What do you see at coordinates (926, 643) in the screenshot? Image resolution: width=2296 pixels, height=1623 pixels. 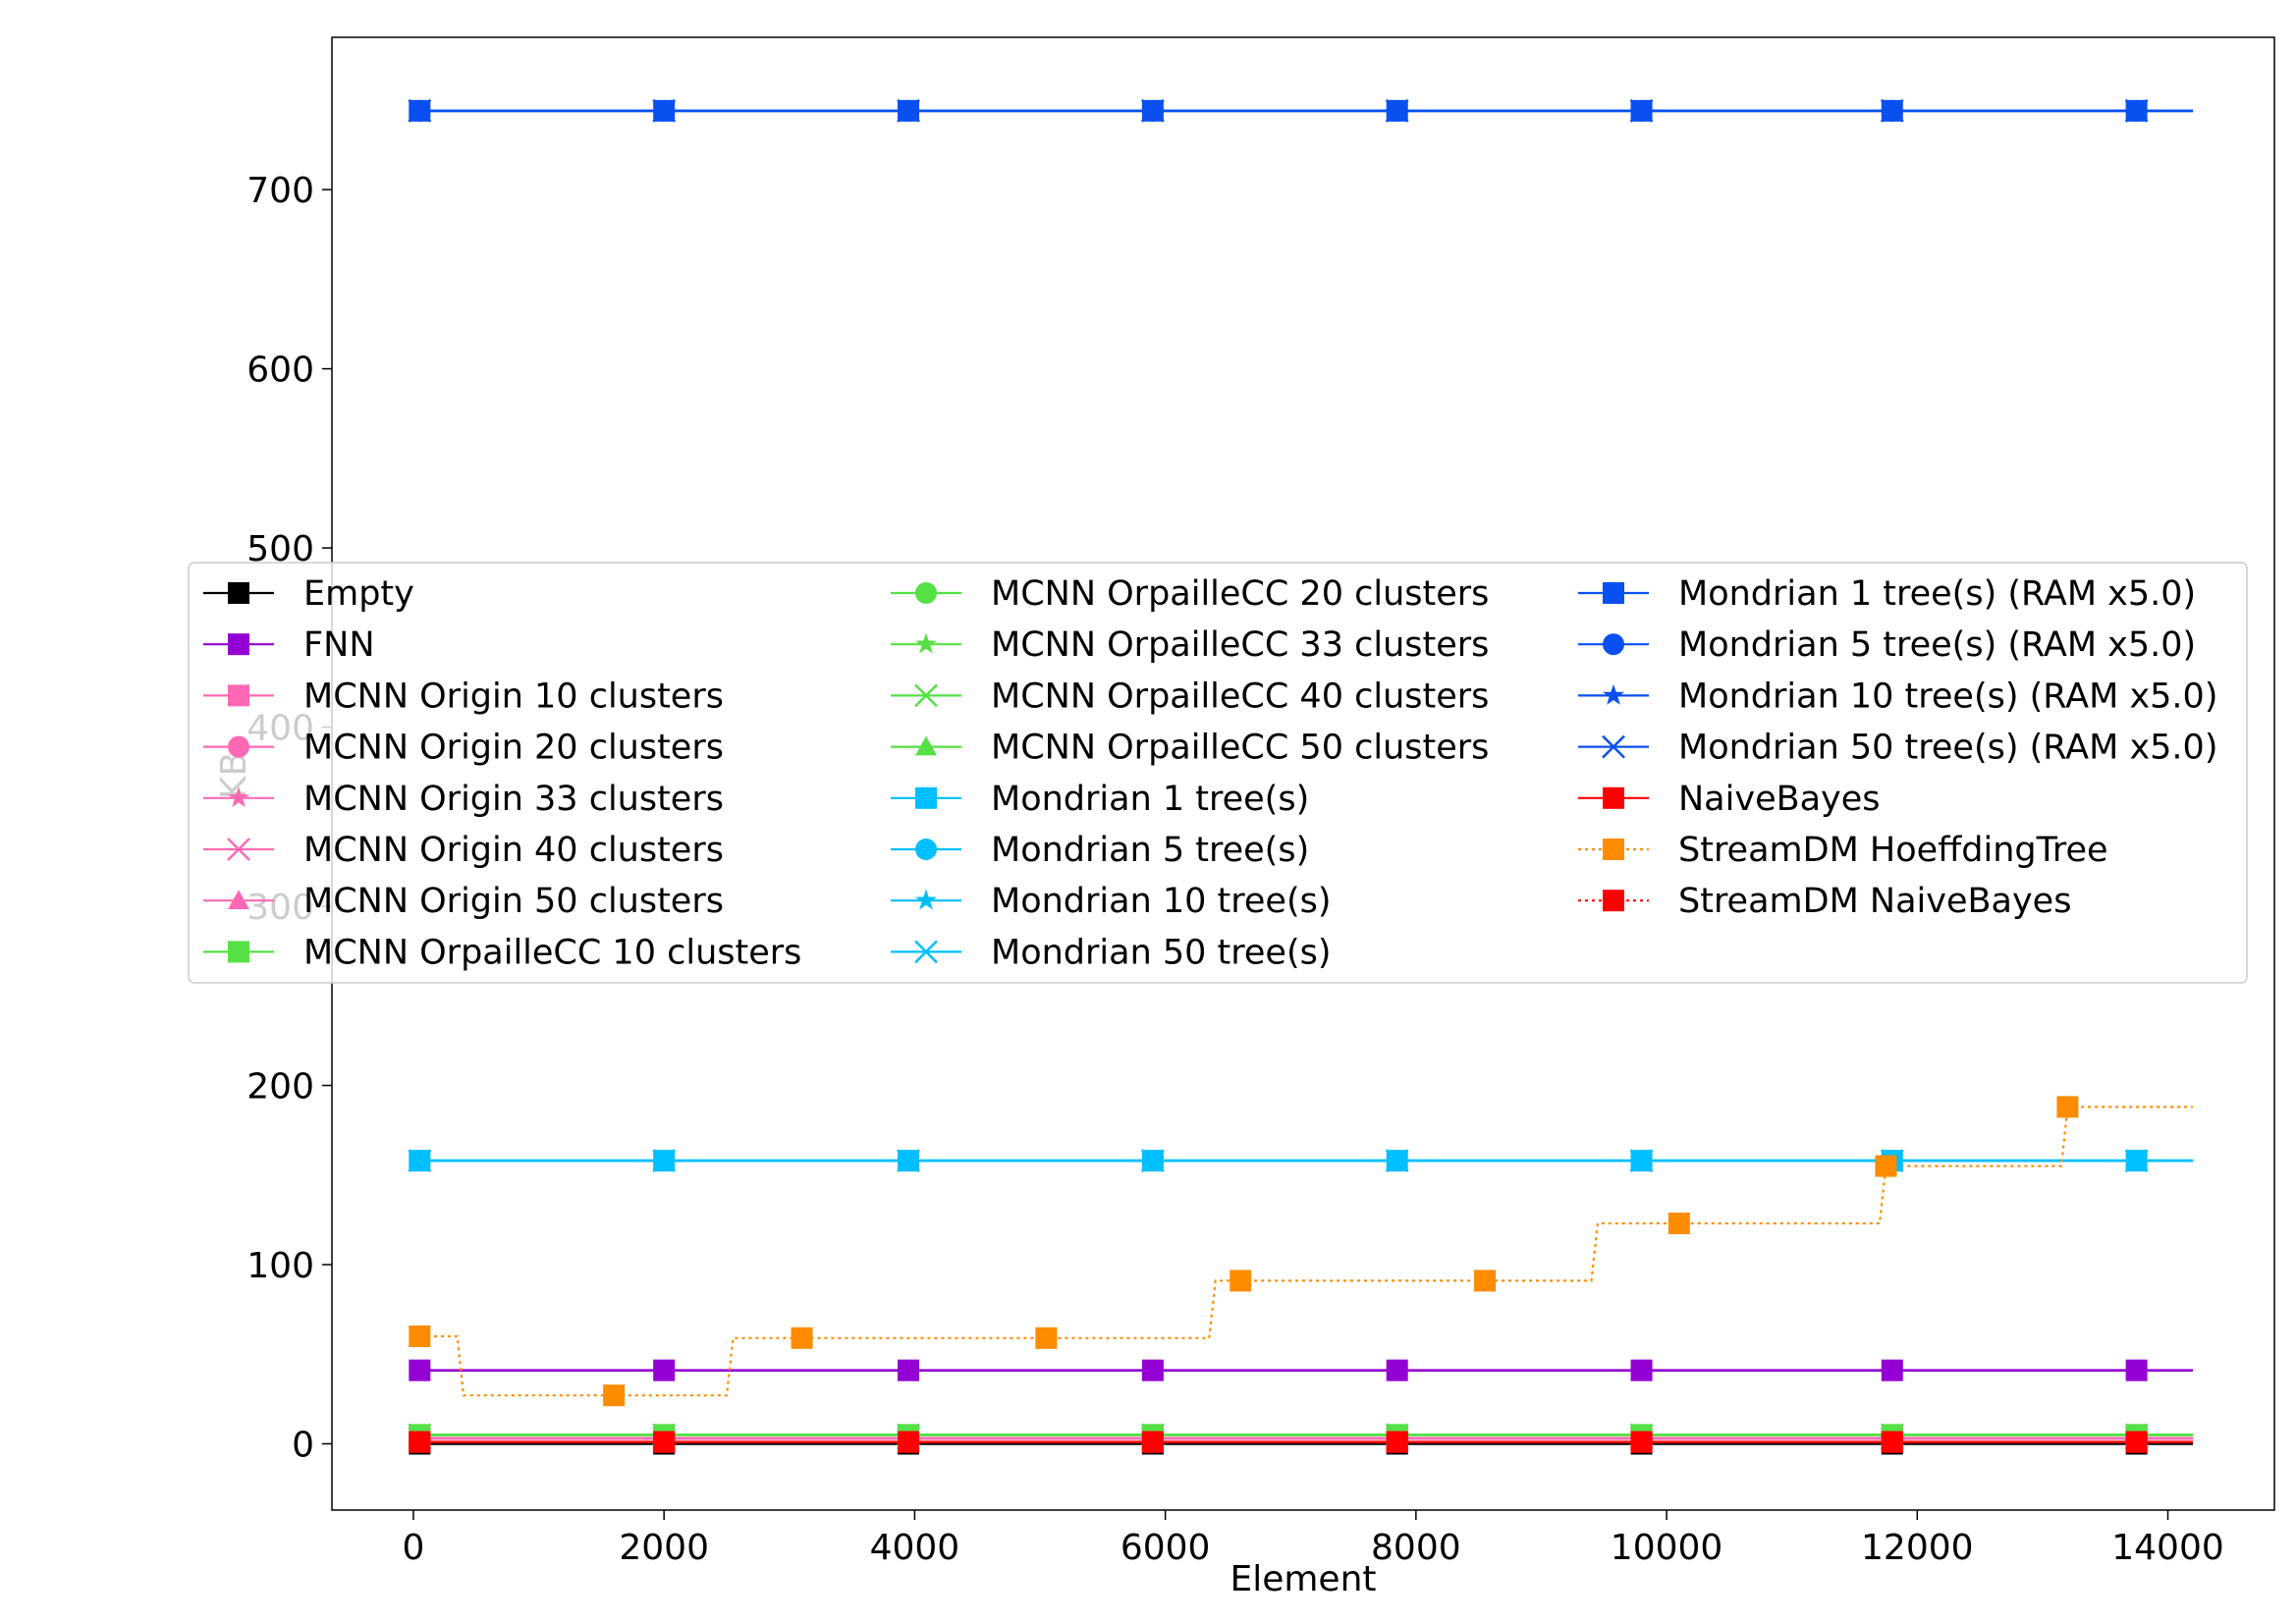 I see `legend-marker-mcnn-orpaillecc-33-clusters` at bounding box center [926, 643].